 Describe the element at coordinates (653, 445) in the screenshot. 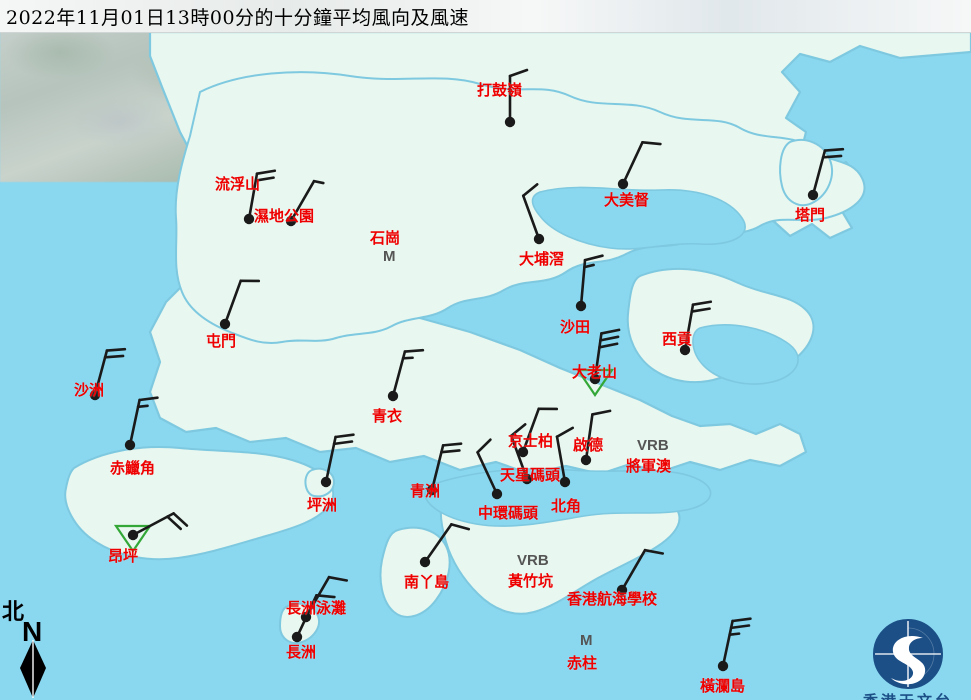

I see `station-status-flag-22: VRB` at that location.